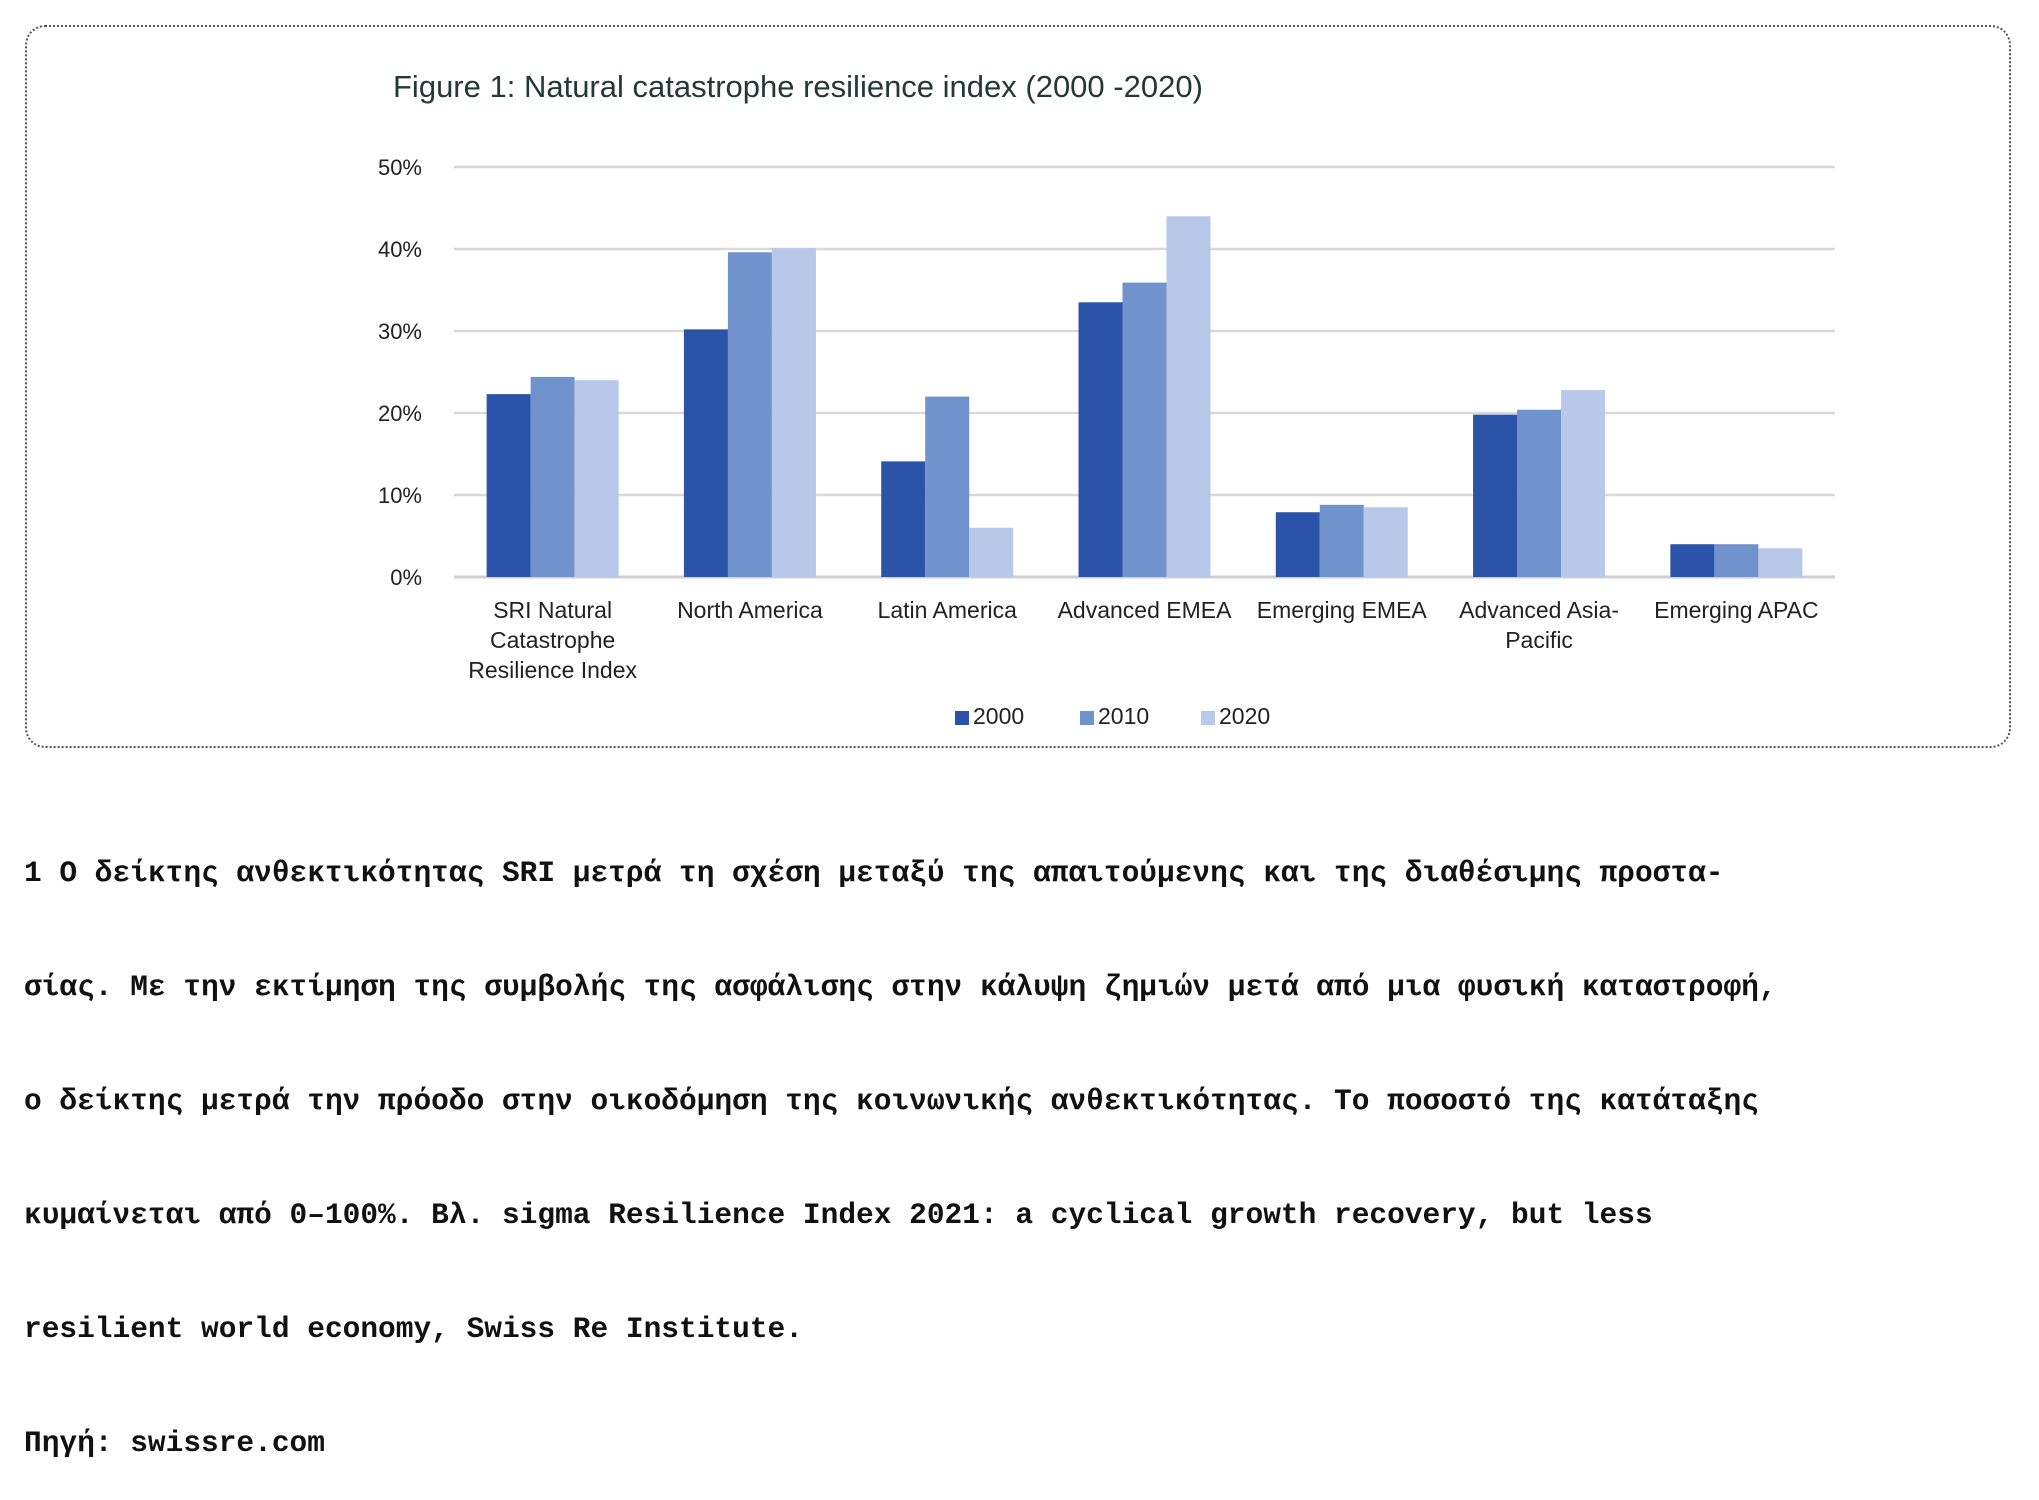 The height and width of the screenshot is (1500, 2039). What do you see at coordinates (1145, 610) in the screenshot?
I see `x-category-label: Advanced EMEA` at bounding box center [1145, 610].